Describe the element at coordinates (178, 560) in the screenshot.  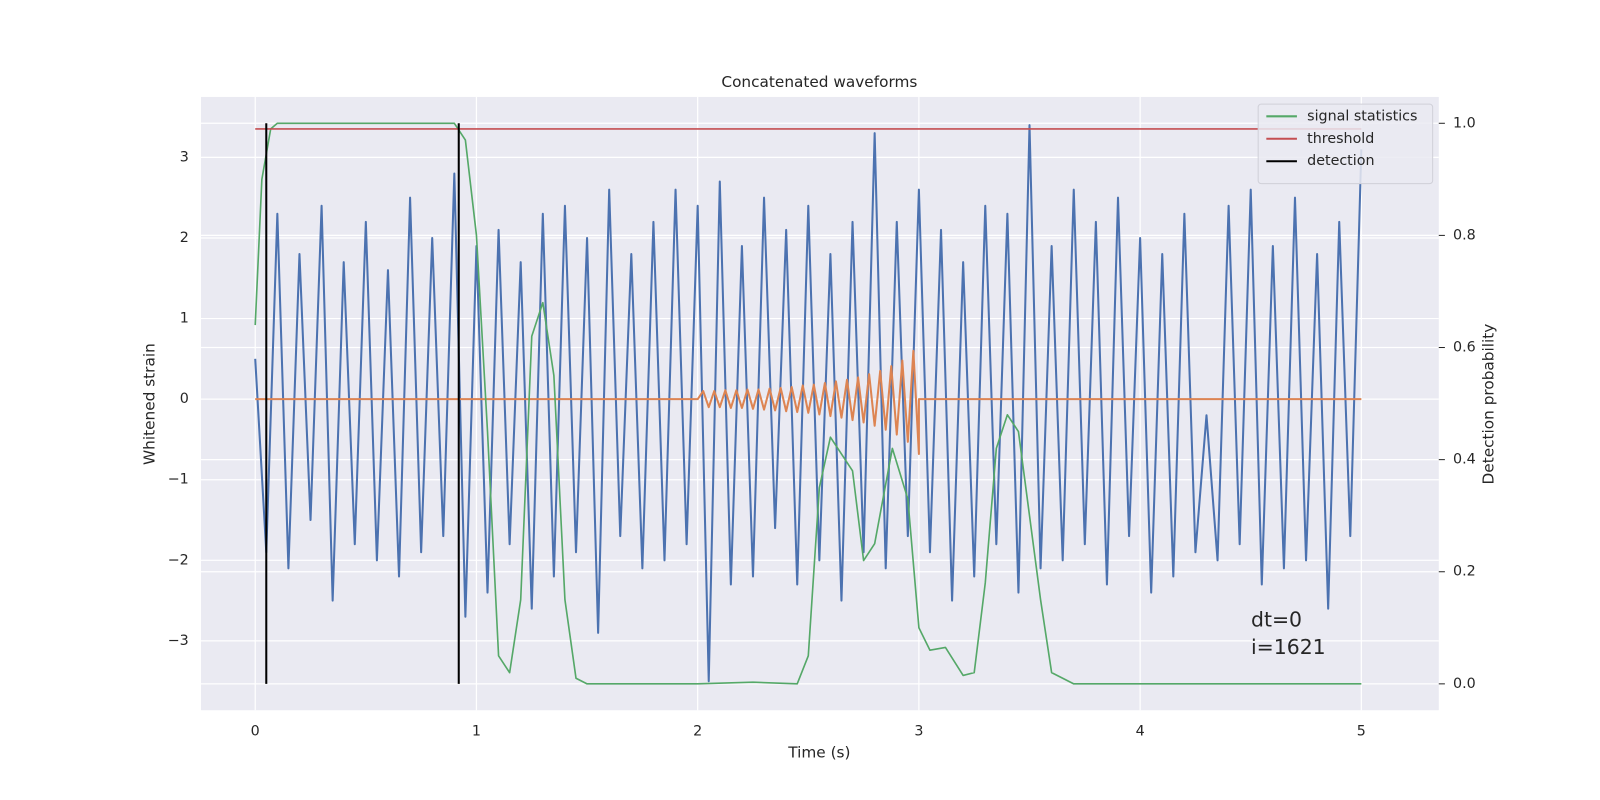
I see `y-tick-label: −2` at that location.